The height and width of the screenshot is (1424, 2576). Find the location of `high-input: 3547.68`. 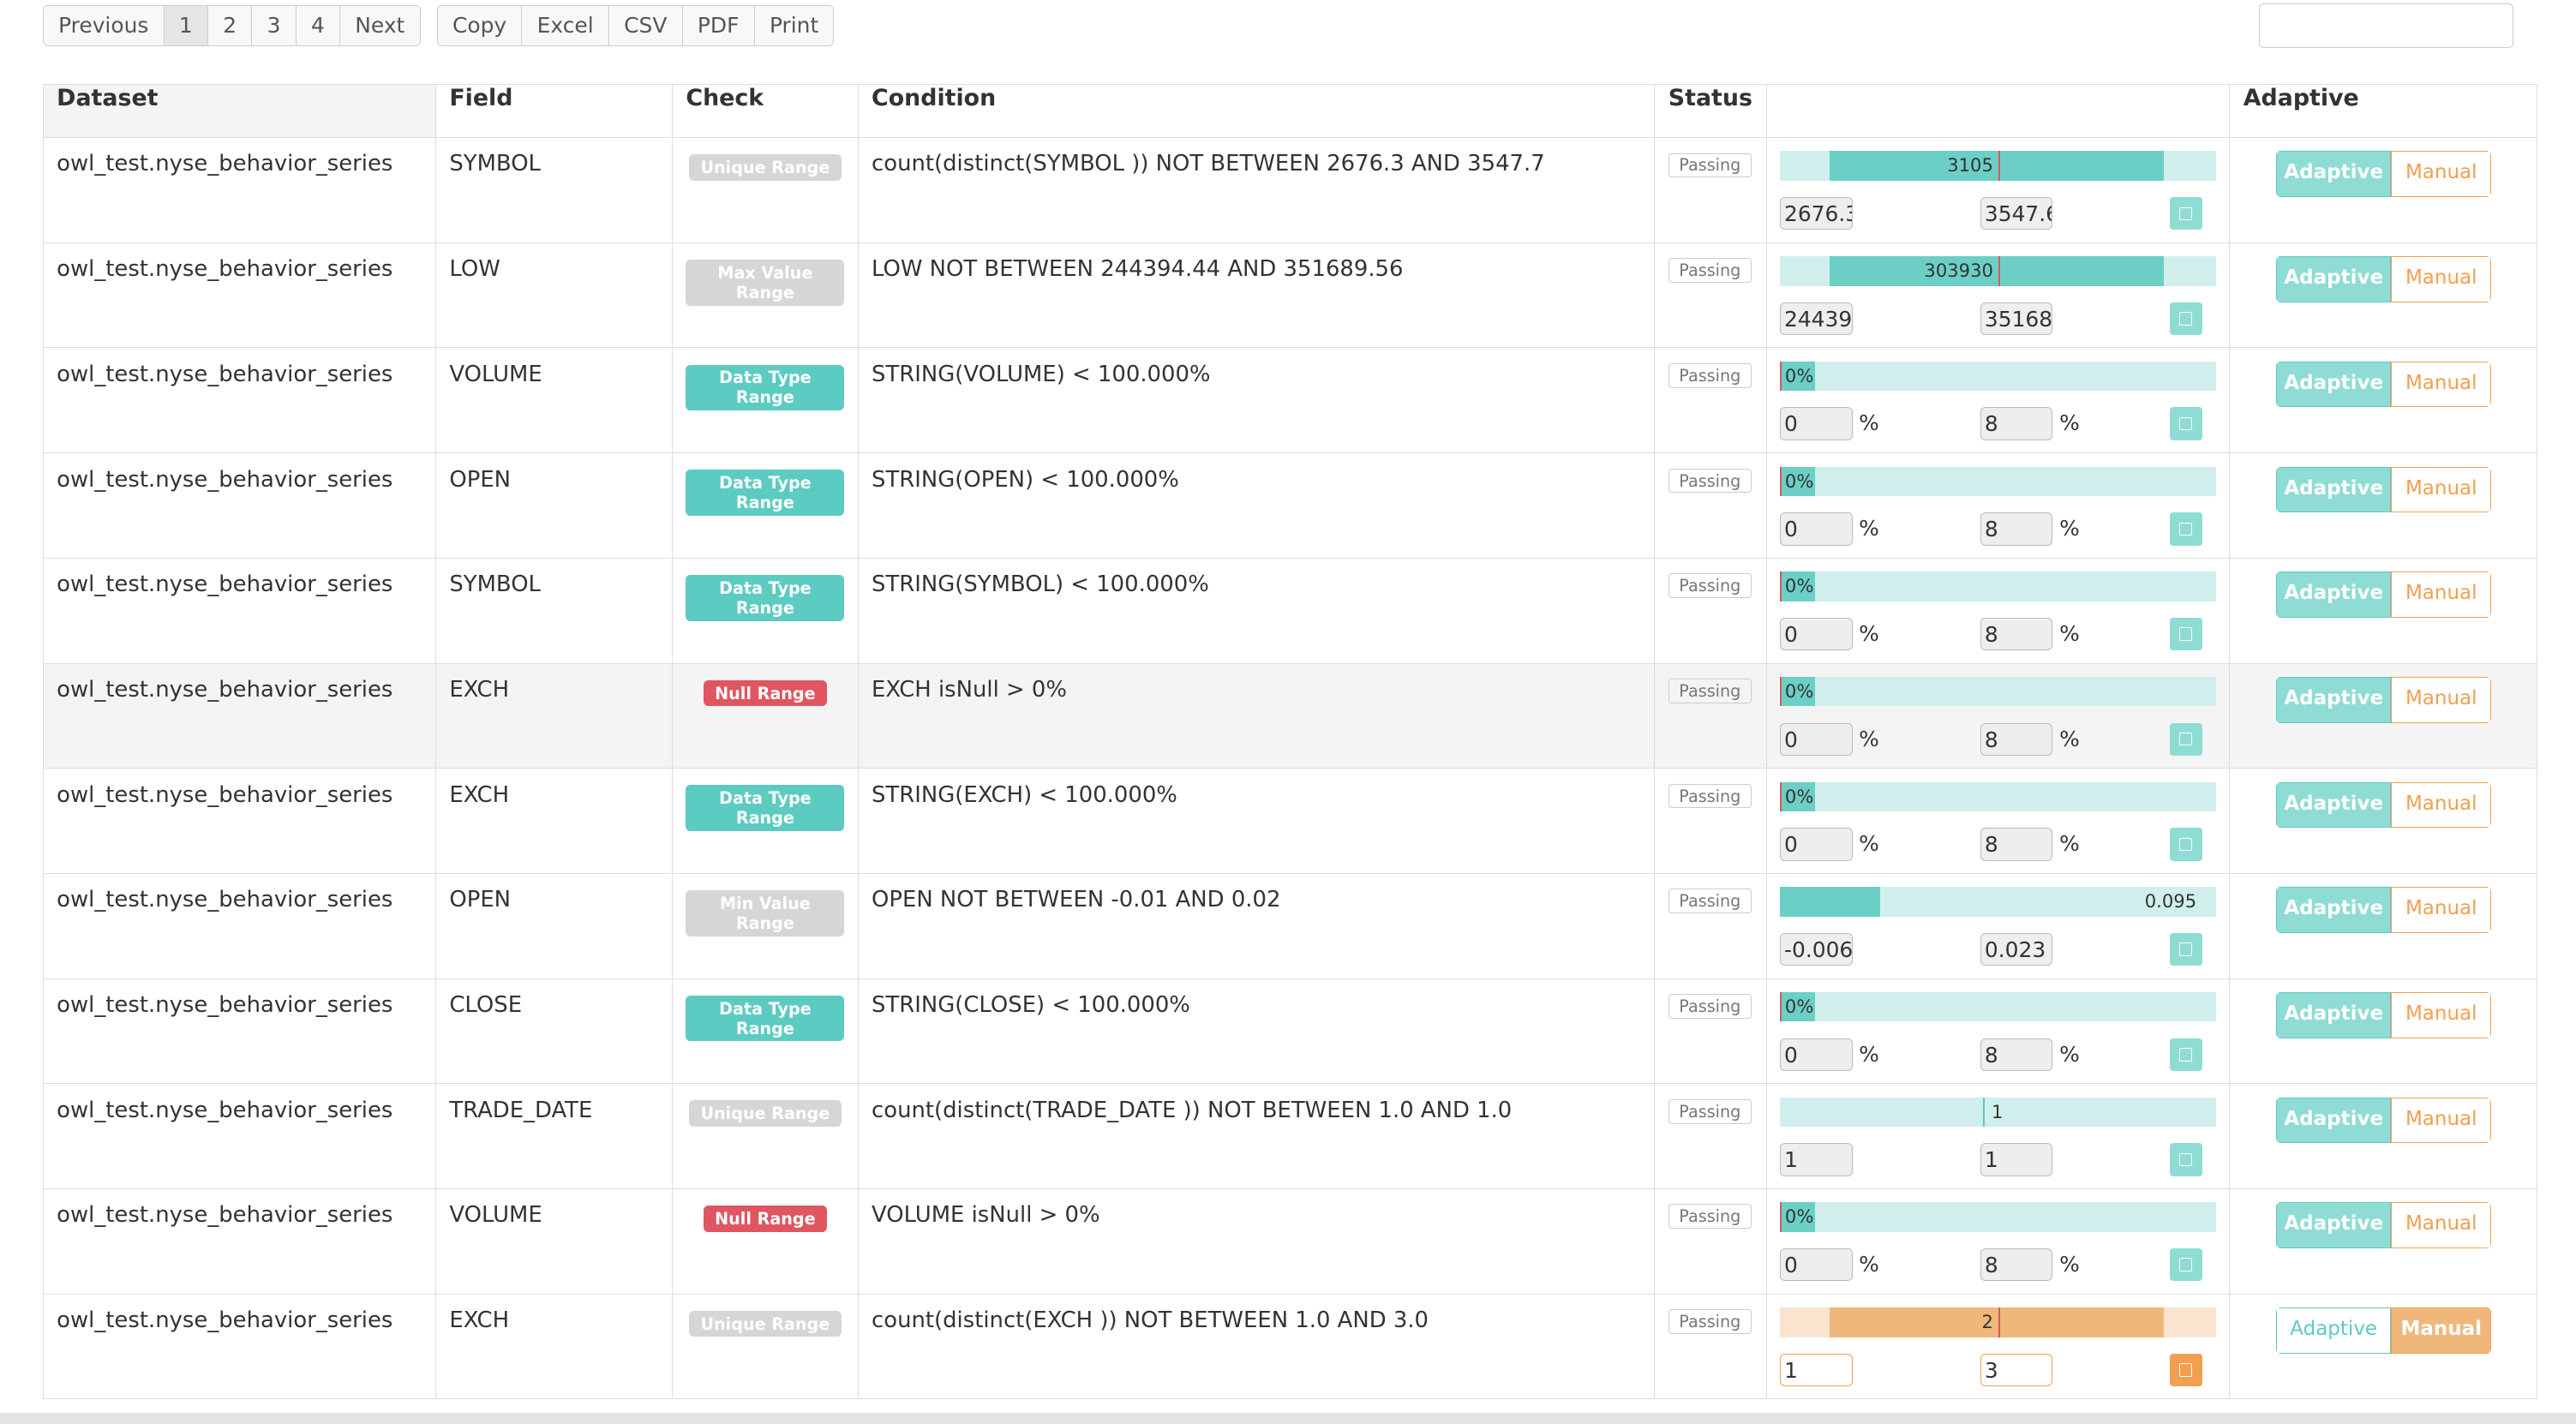

high-input: 3547.68 is located at coordinates (2016, 214).